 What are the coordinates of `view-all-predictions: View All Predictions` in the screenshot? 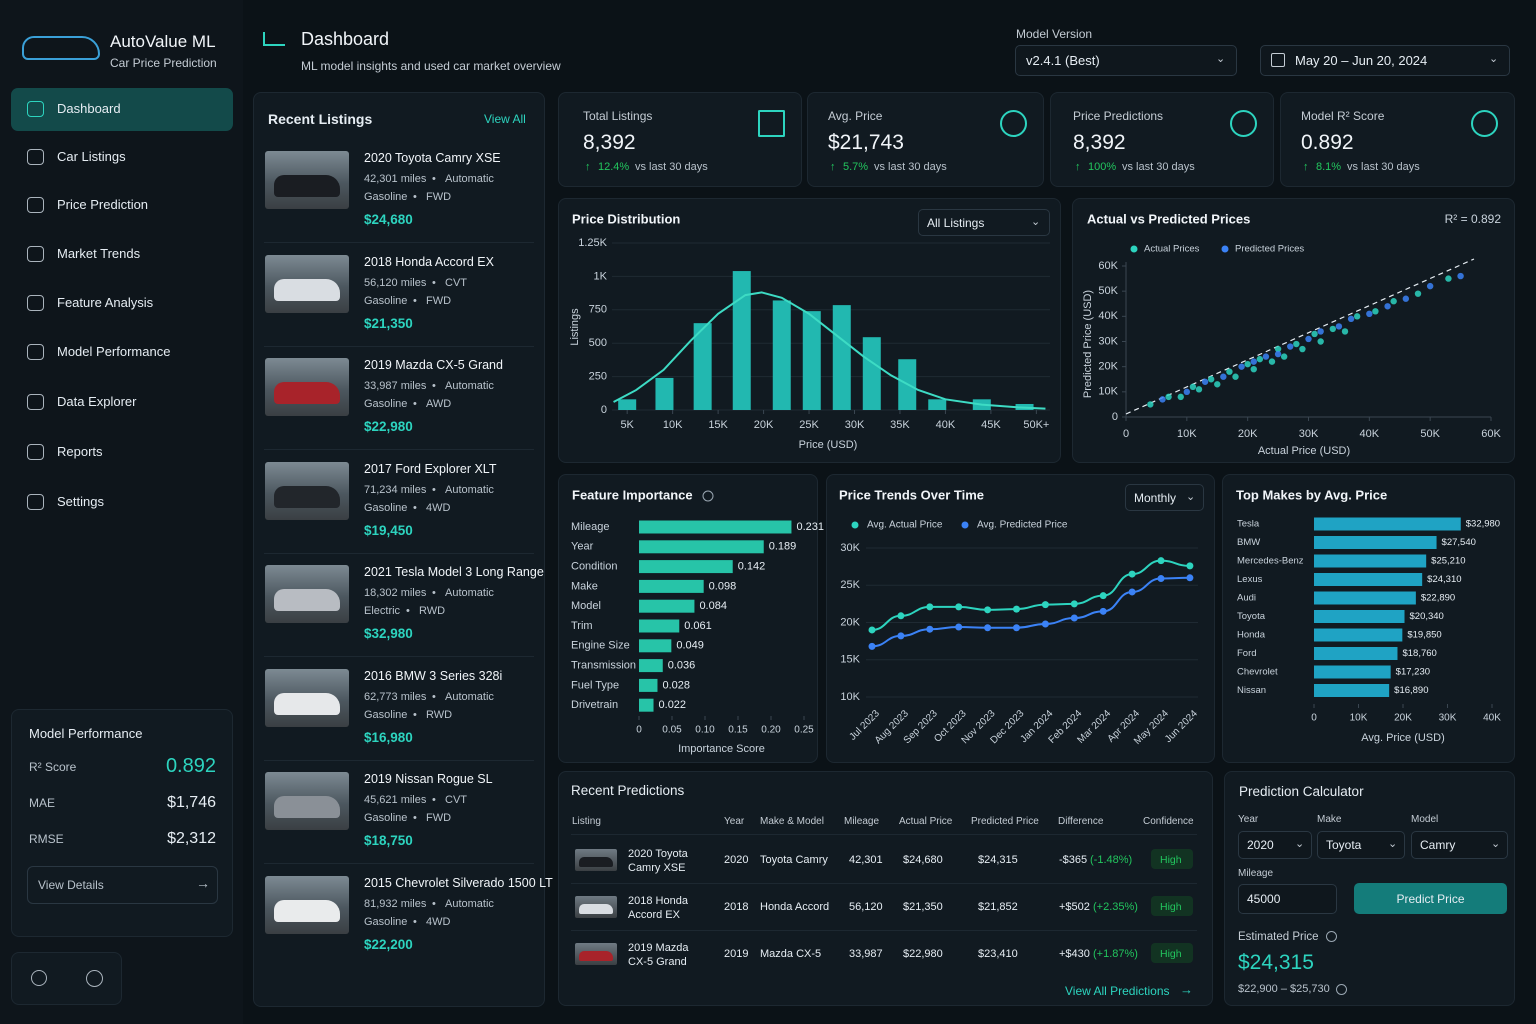 It's located at (1117, 991).